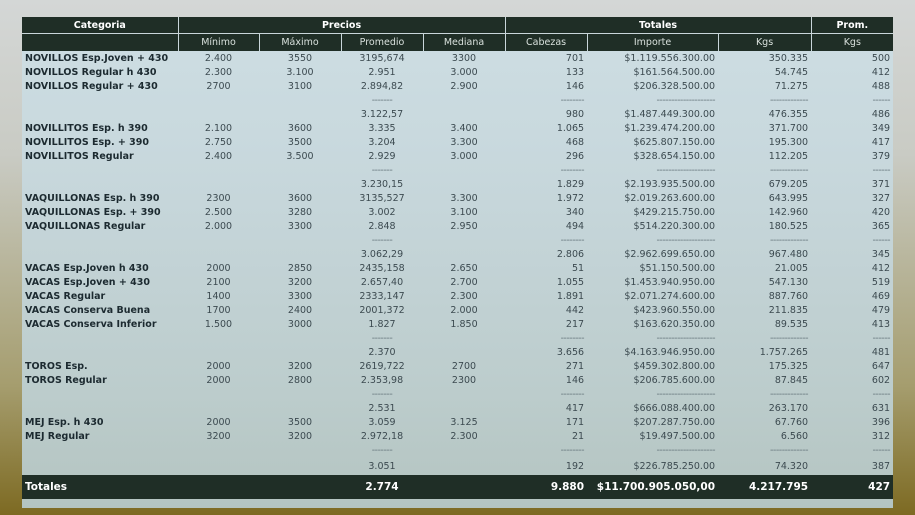 The height and width of the screenshot is (515, 915). Describe the element at coordinates (88, 310) in the screenshot. I see `cell-category: VACAS Conserva Buena` at that location.